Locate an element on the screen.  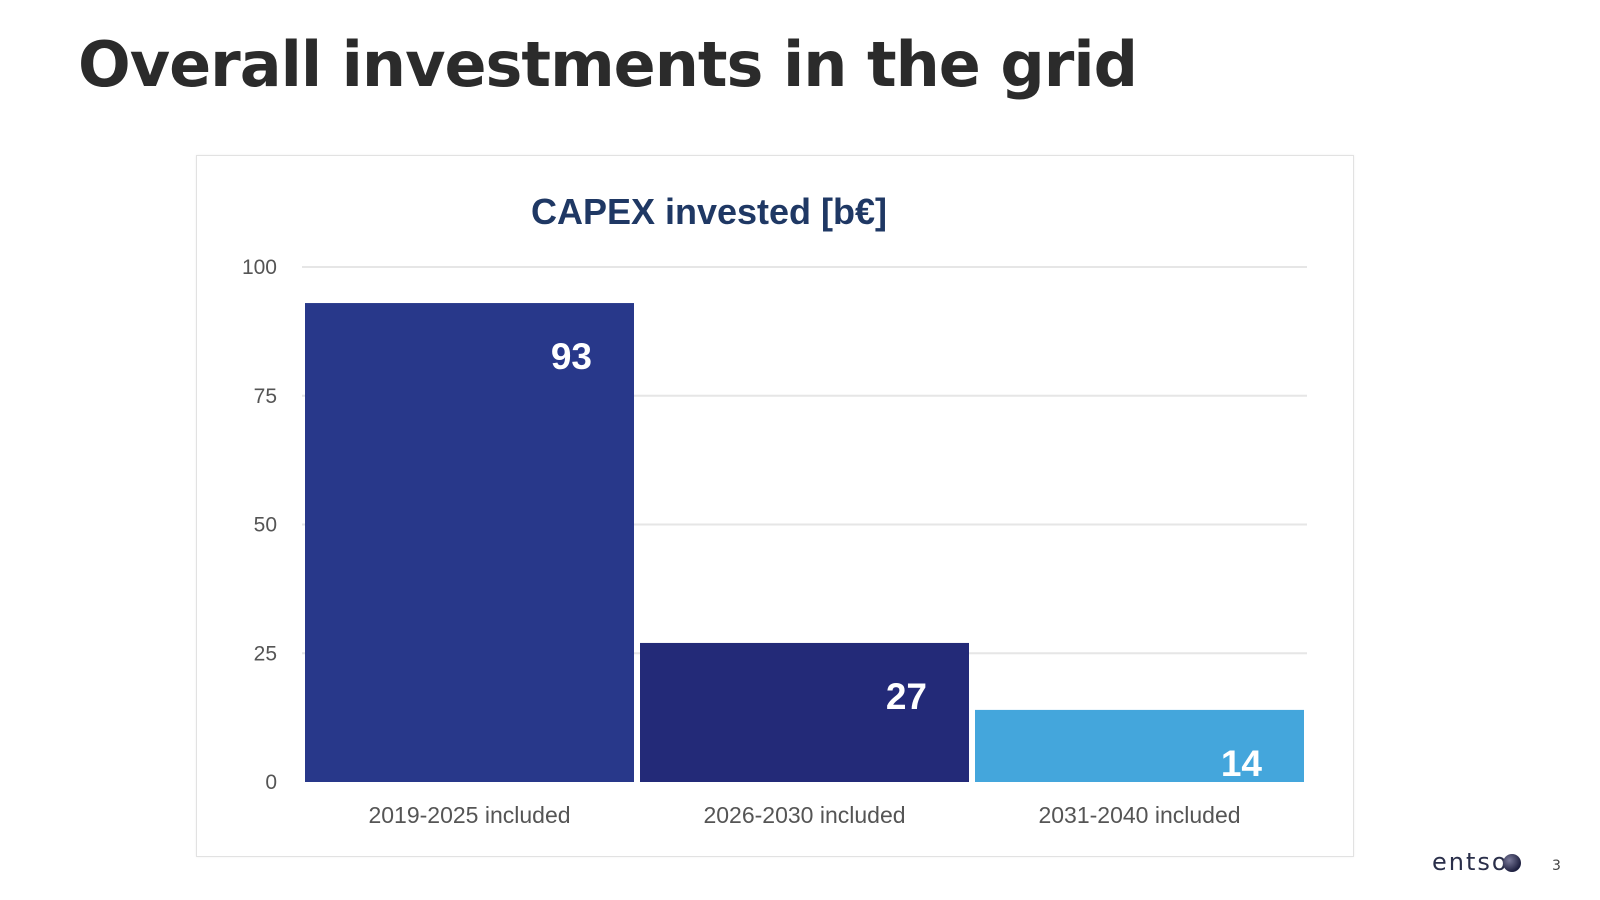
x-tick-label: 2026-2030 included is located at coordinates (804, 815).